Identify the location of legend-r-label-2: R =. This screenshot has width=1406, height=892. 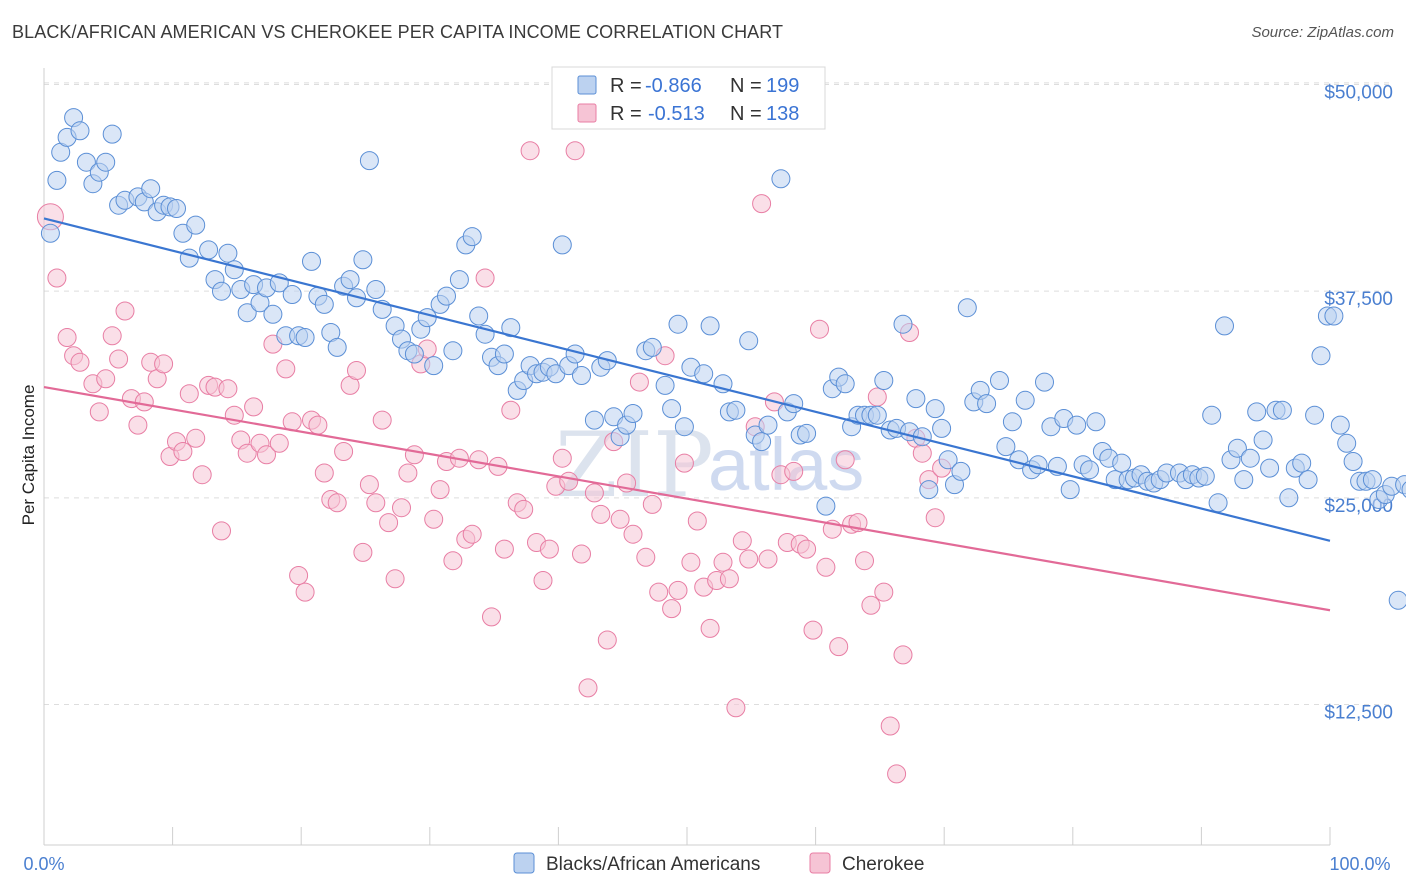
(626, 114).